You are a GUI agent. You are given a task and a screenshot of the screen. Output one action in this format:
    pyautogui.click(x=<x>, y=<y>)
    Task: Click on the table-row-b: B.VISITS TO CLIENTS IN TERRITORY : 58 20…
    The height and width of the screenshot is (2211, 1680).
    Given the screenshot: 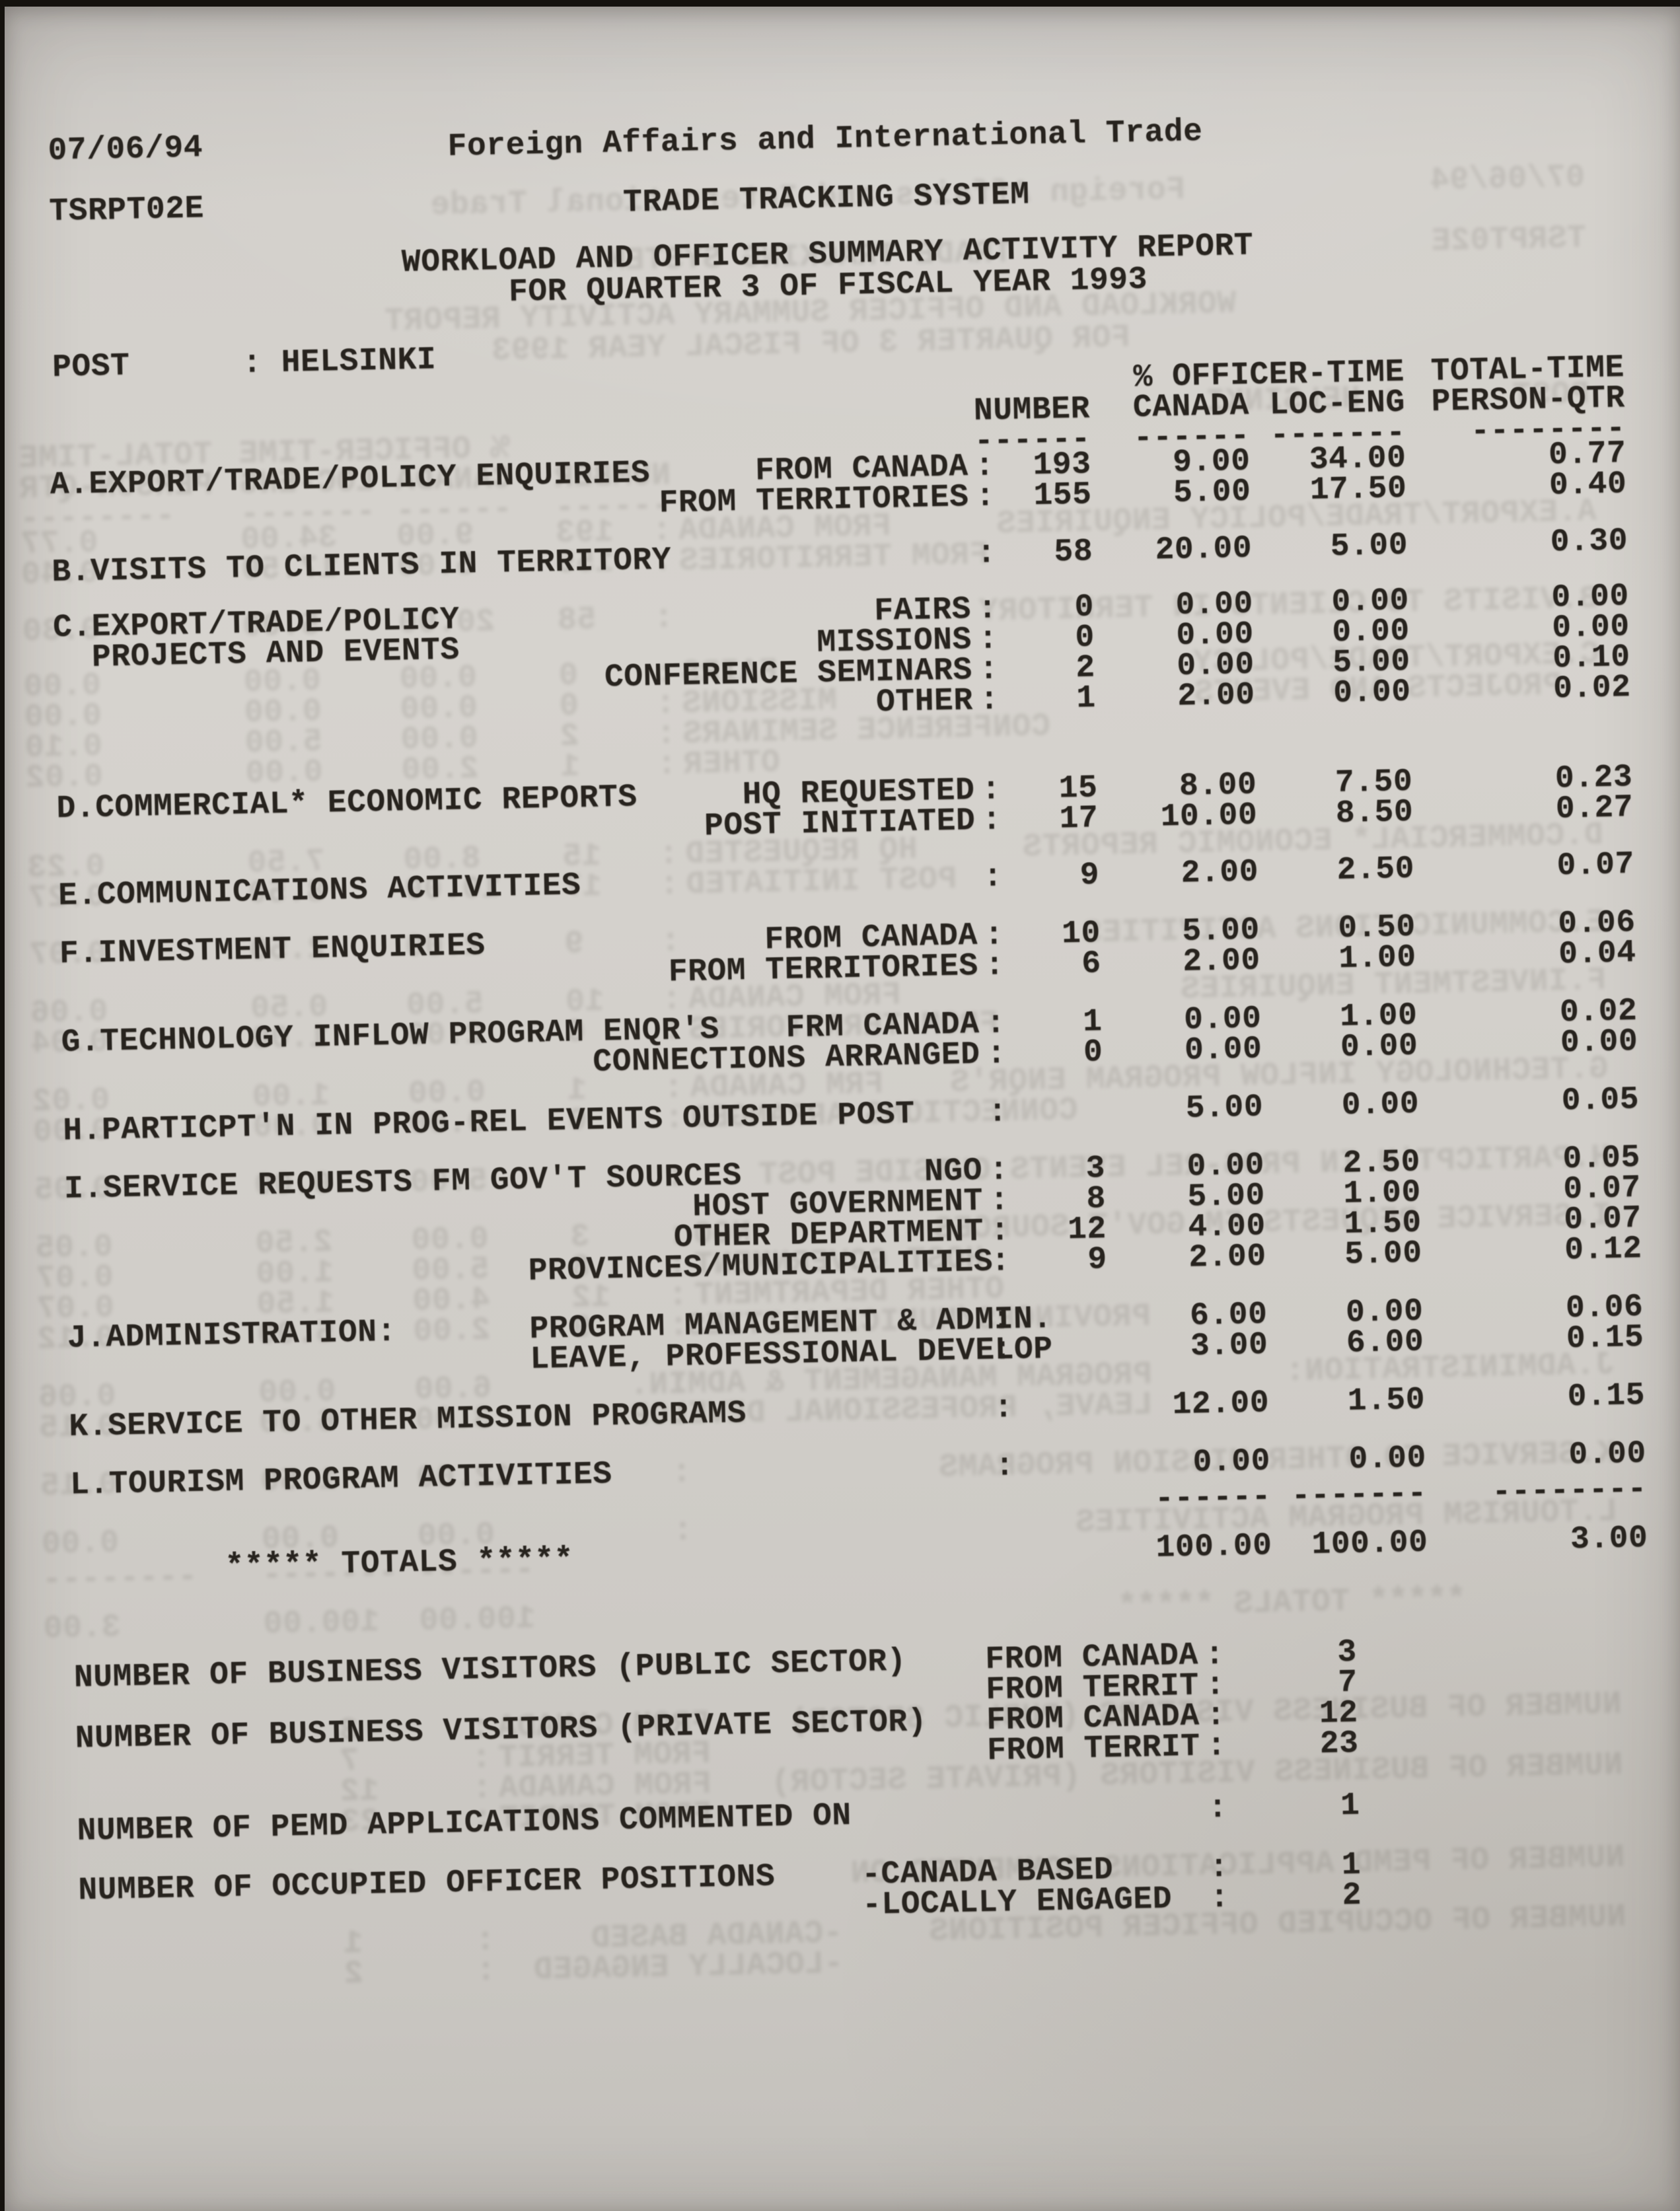 What is the action you would take?
    pyautogui.click(x=839, y=557)
    